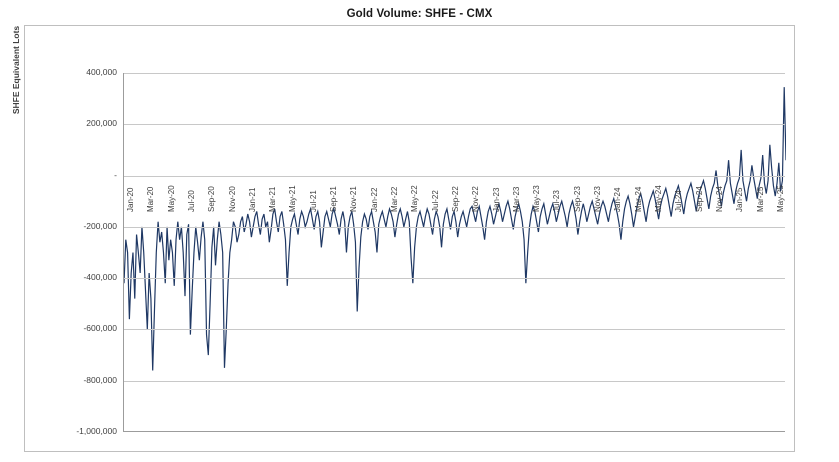  What do you see at coordinates (419, 14) in the screenshot?
I see `chart-title: Gold Volume: SHFE - CMX` at bounding box center [419, 14].